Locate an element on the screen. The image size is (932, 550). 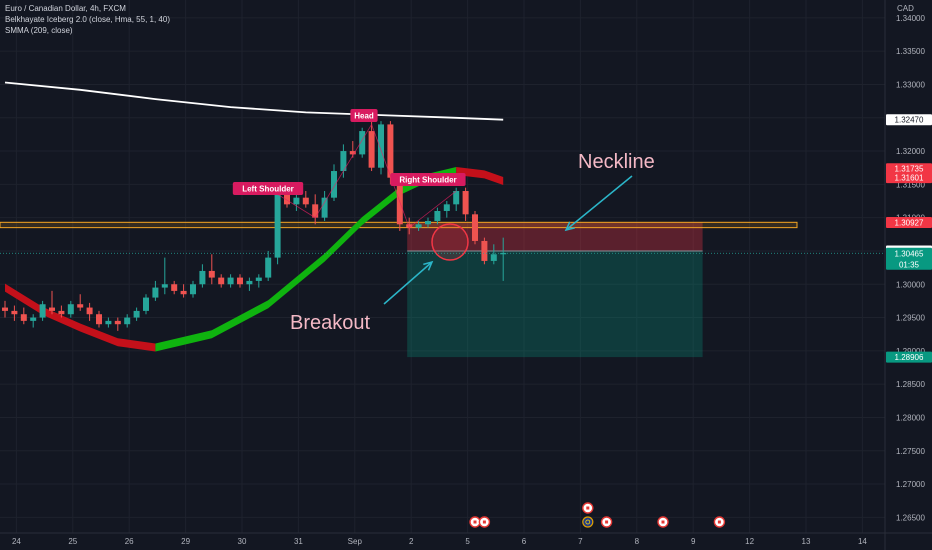
price-tick-label: 1.29000 is located at coordinates (910, 351).